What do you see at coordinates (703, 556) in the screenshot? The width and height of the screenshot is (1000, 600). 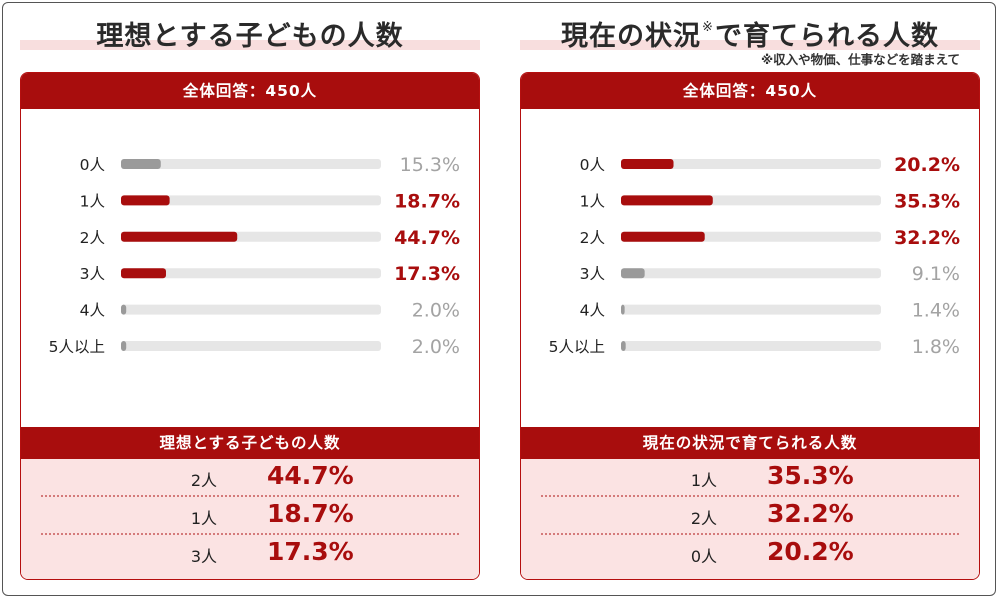 I see `summary-row-label: 0人` at bounding box center [703, 556].